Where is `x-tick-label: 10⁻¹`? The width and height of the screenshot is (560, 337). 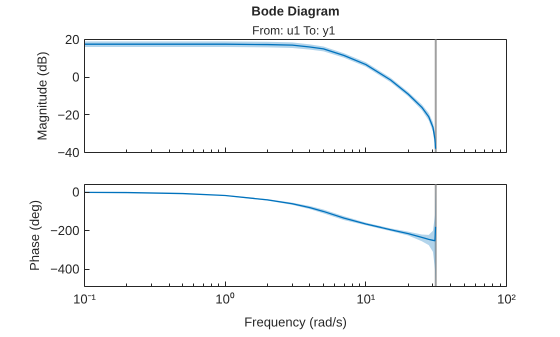 x-tick-label: 10⁻¹ is located at coordinates (85, 299).